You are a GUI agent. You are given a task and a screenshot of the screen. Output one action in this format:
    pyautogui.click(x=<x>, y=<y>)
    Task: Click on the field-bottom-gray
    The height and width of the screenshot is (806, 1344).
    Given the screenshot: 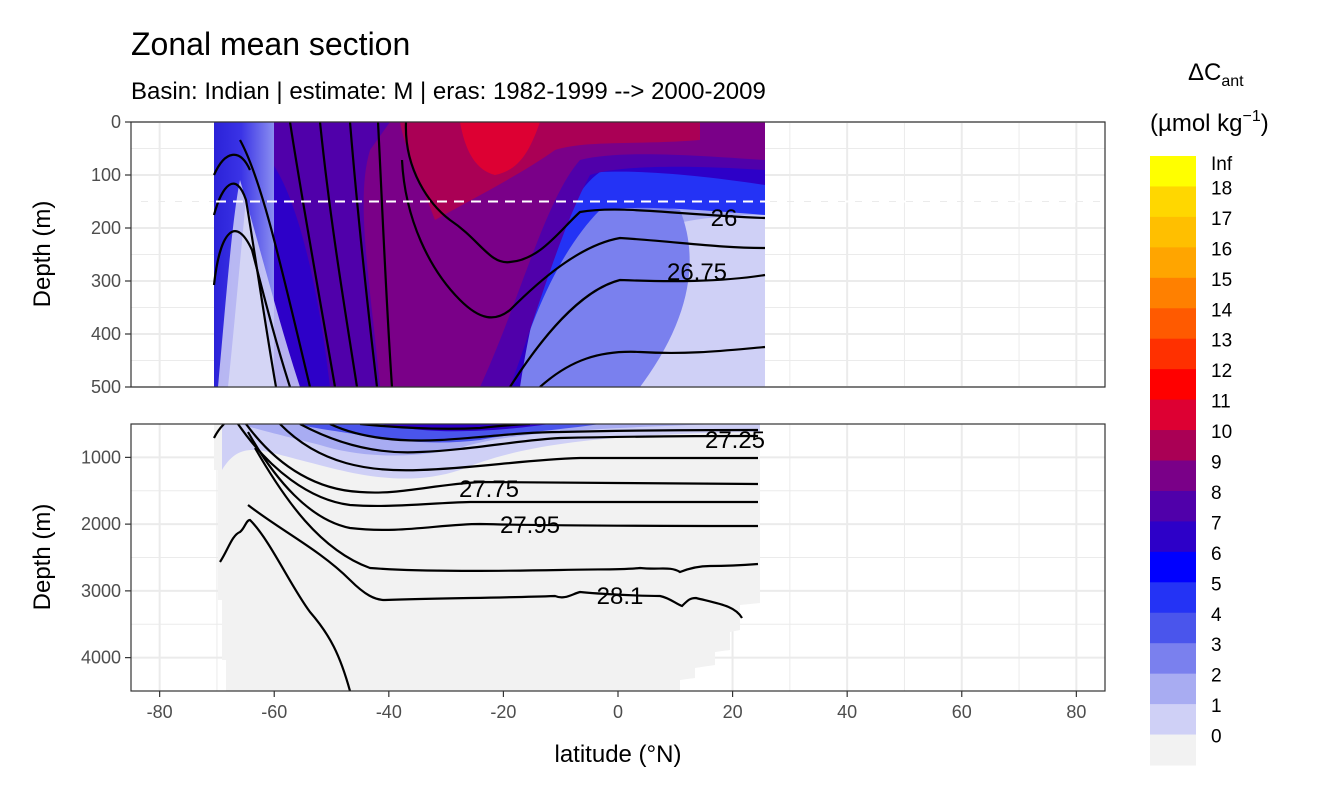 What is the action you would take?
    pyautogui.click(x=487, y=557)
    